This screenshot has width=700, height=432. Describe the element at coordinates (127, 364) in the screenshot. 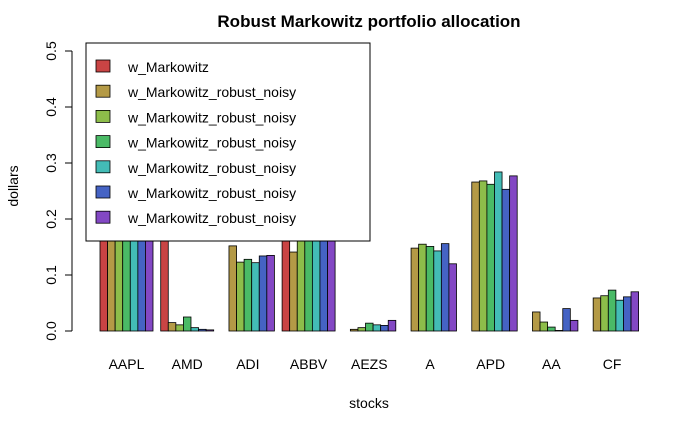

I see `x-tick-label: AAPL` at that location.